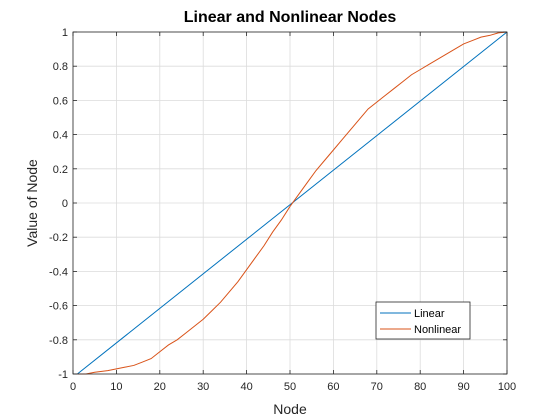 Image resolution: width=560 pixels, height=420 pixels. Describe the element at coordinates (203, 387) in the screenshot. I see `x-tick-label: 30` at that location.